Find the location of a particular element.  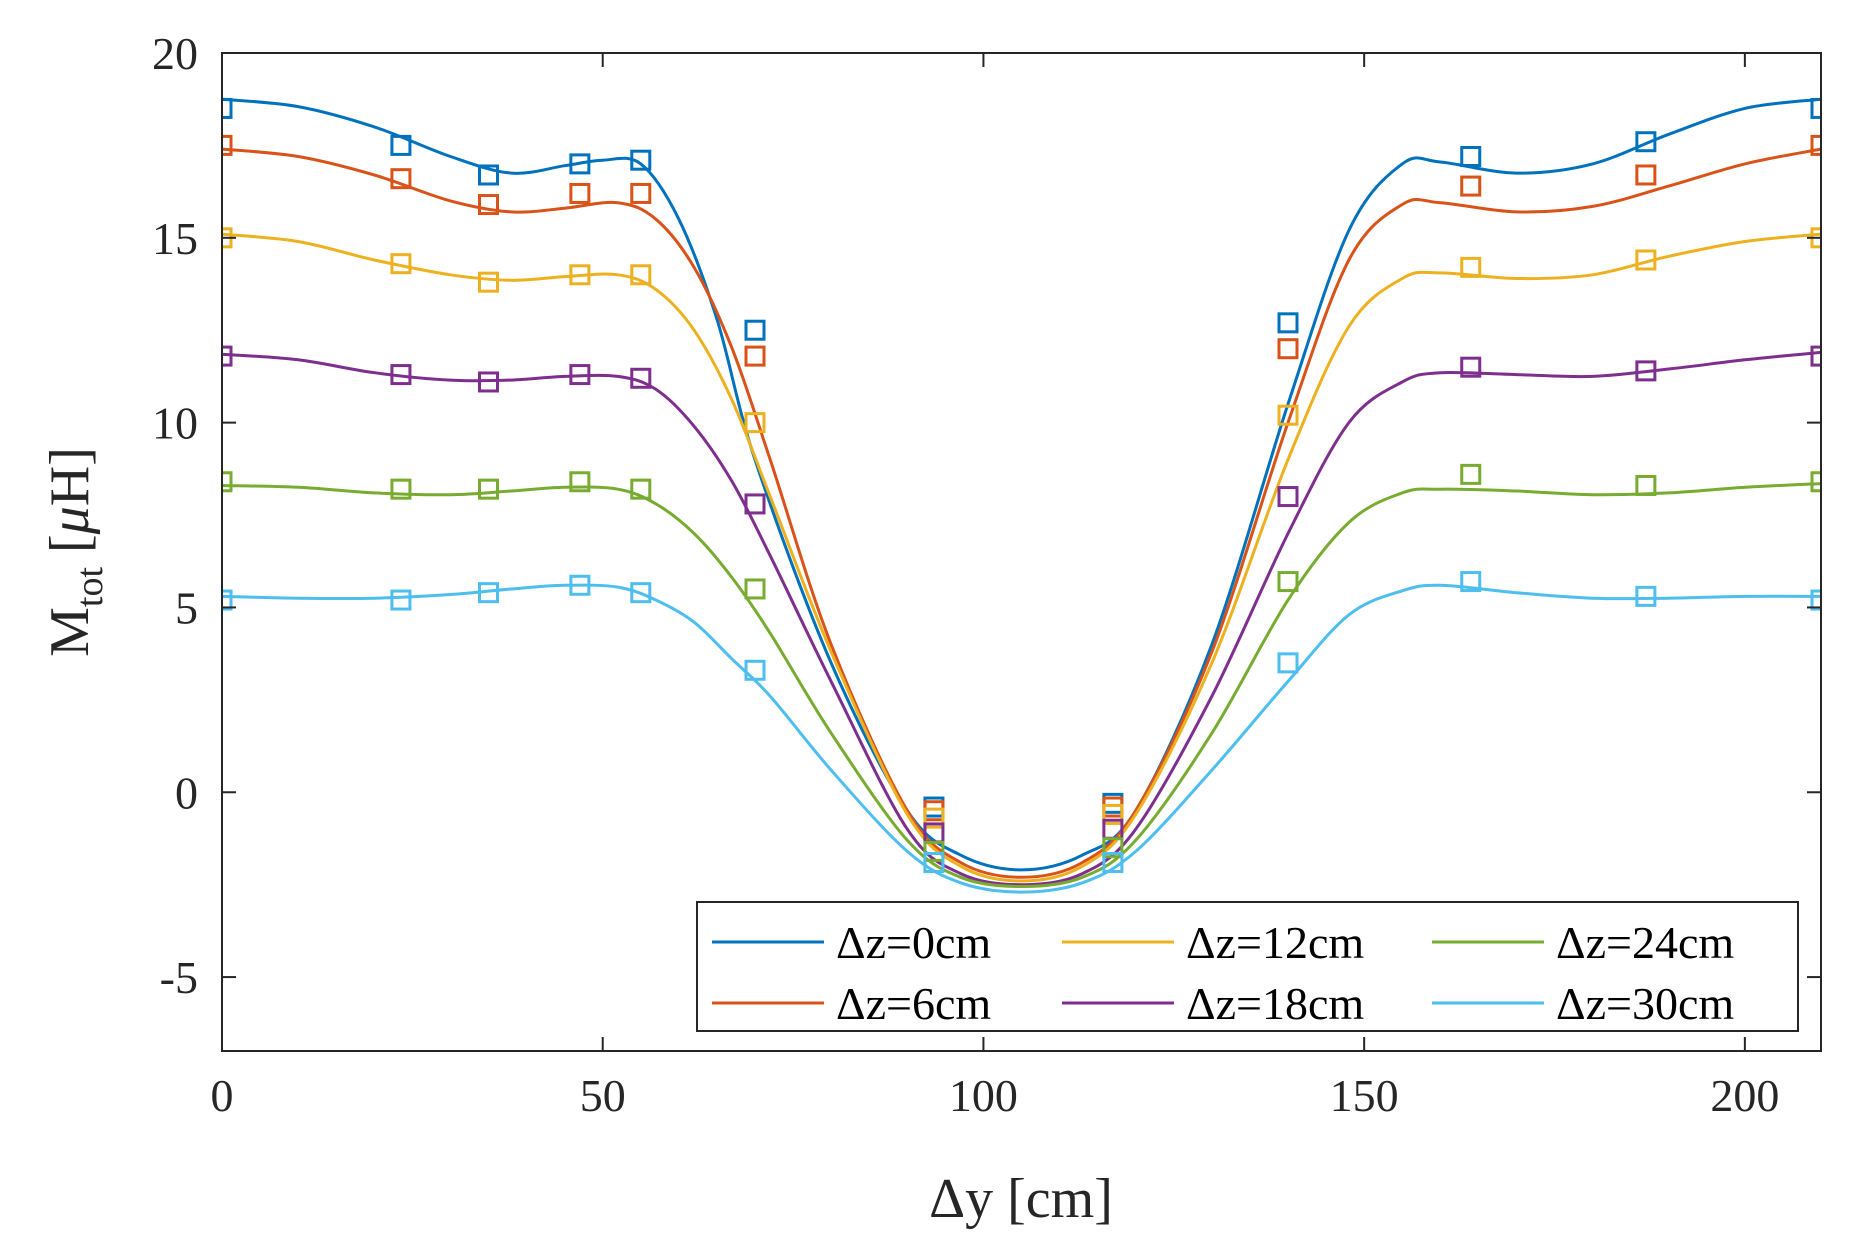

y-tick-label: 5 is located at coordinates (186, 607).